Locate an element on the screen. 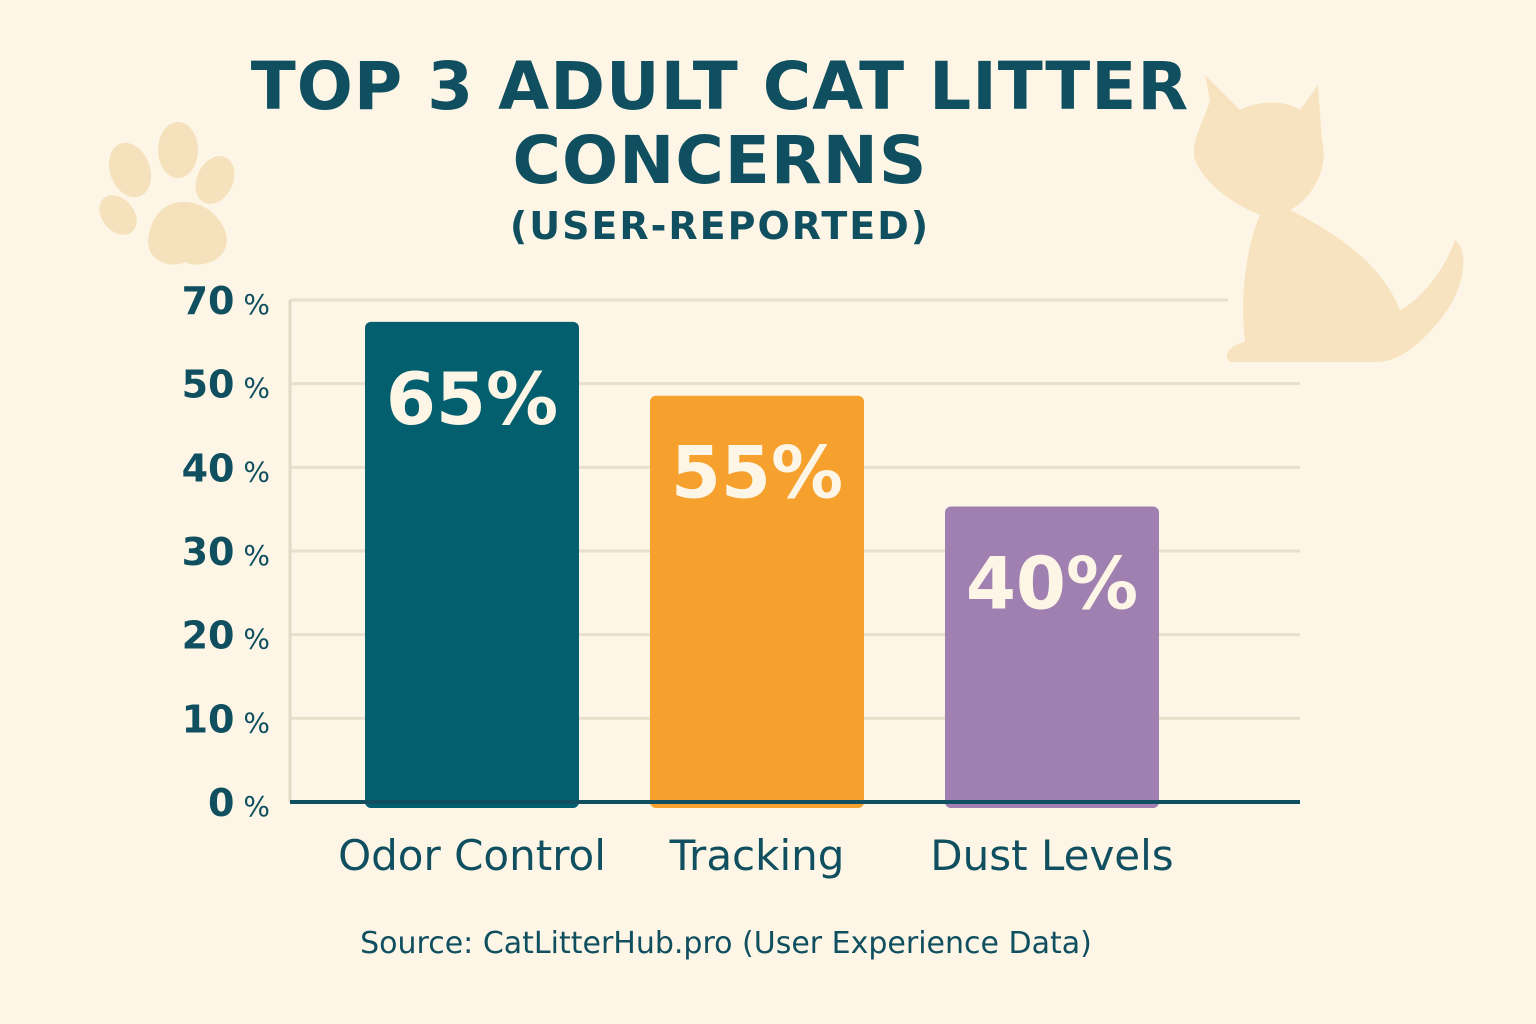 The width and height of the screenshot is (1536, 1024). x-tick-label: Odor Control is located at coordinates (472, 855).